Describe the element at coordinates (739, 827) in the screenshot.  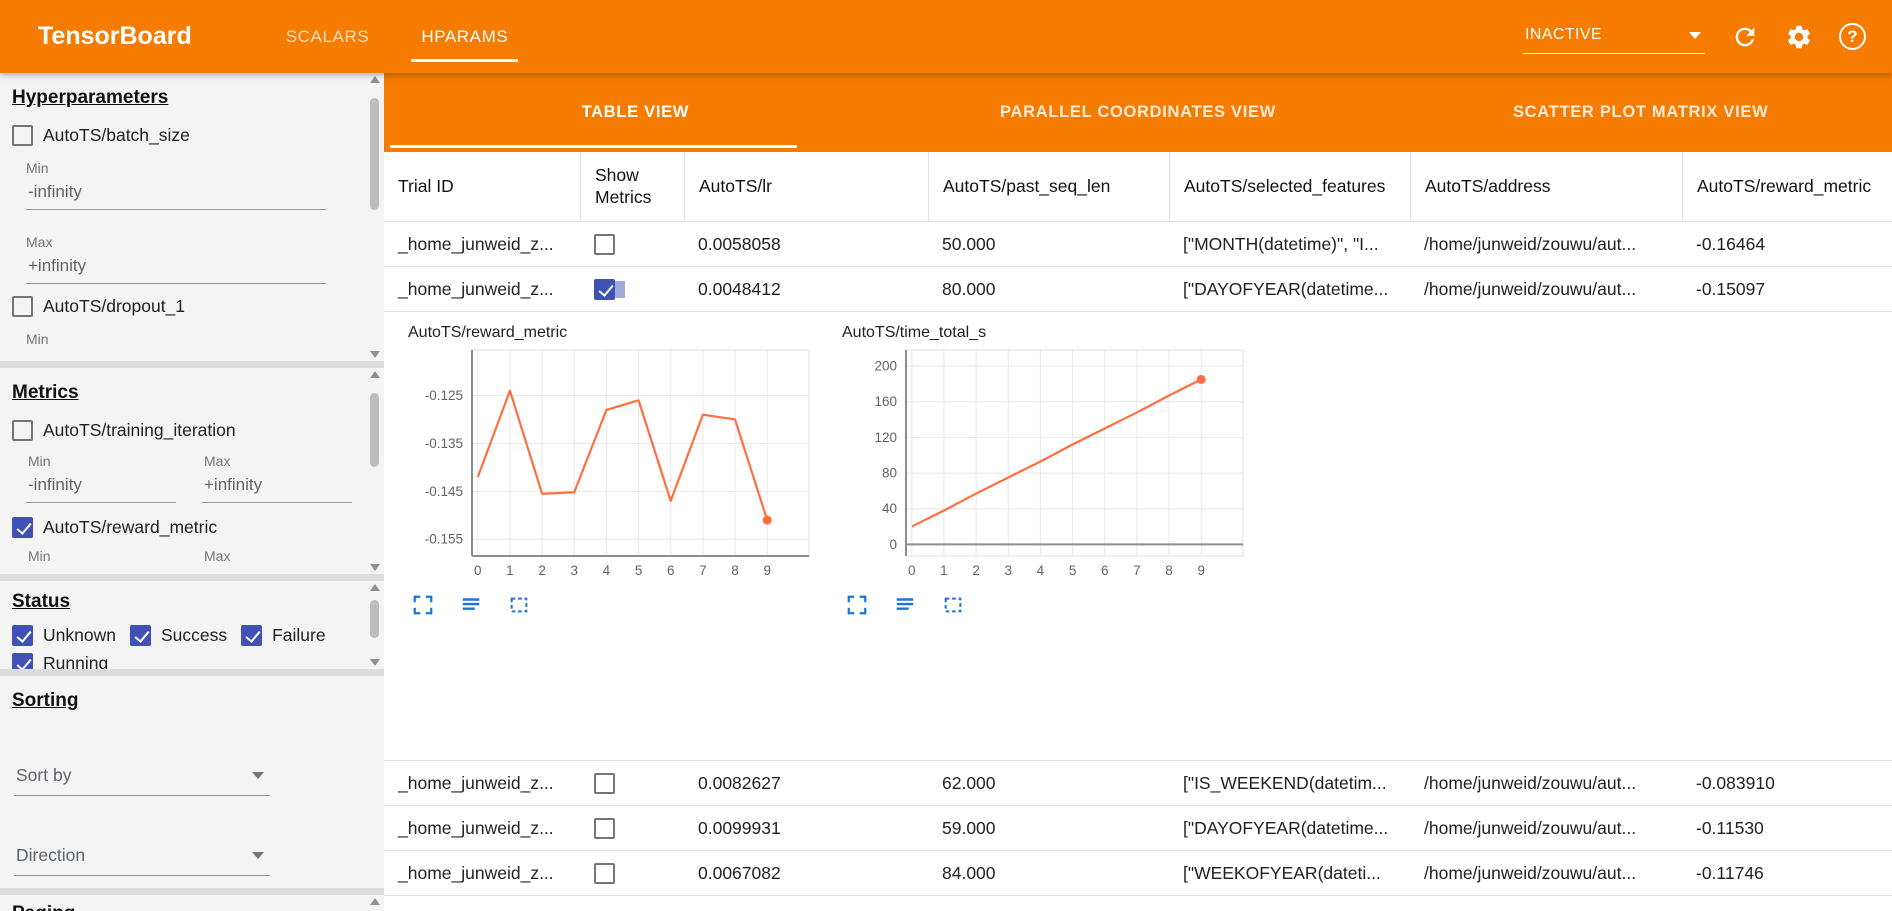
I see `cell-lr: 0.0099931` at that location.